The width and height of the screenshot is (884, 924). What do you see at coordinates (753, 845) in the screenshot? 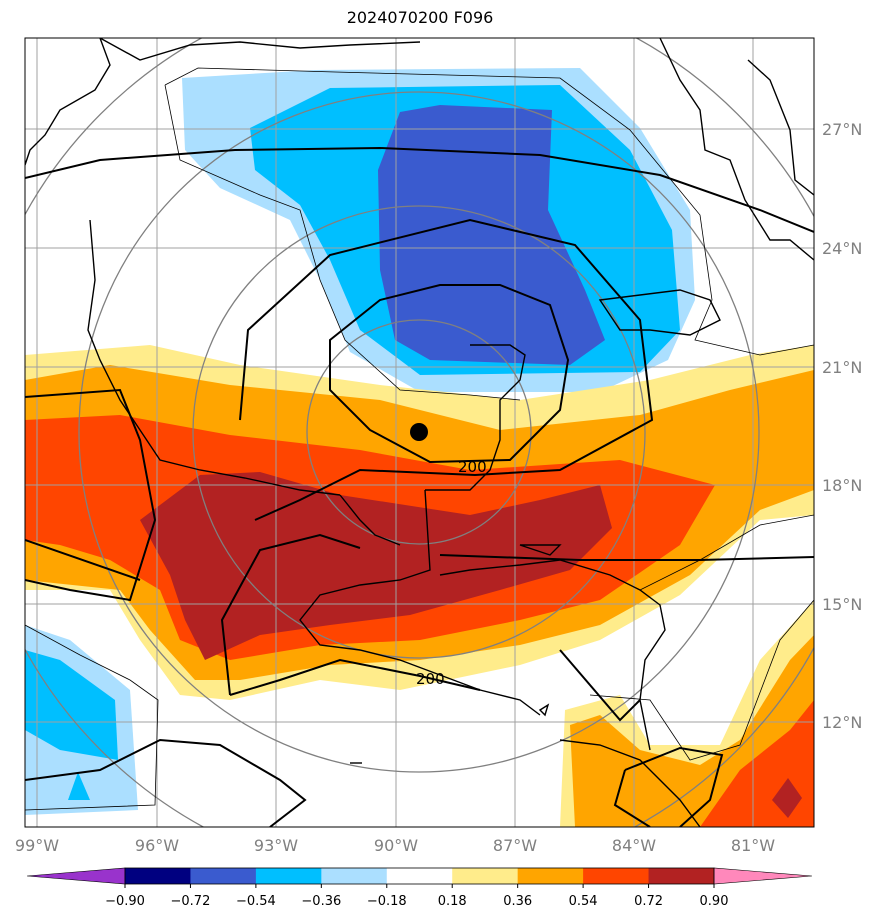
I see `x-tick-label: 81°W` at bounding box center [753, 845].